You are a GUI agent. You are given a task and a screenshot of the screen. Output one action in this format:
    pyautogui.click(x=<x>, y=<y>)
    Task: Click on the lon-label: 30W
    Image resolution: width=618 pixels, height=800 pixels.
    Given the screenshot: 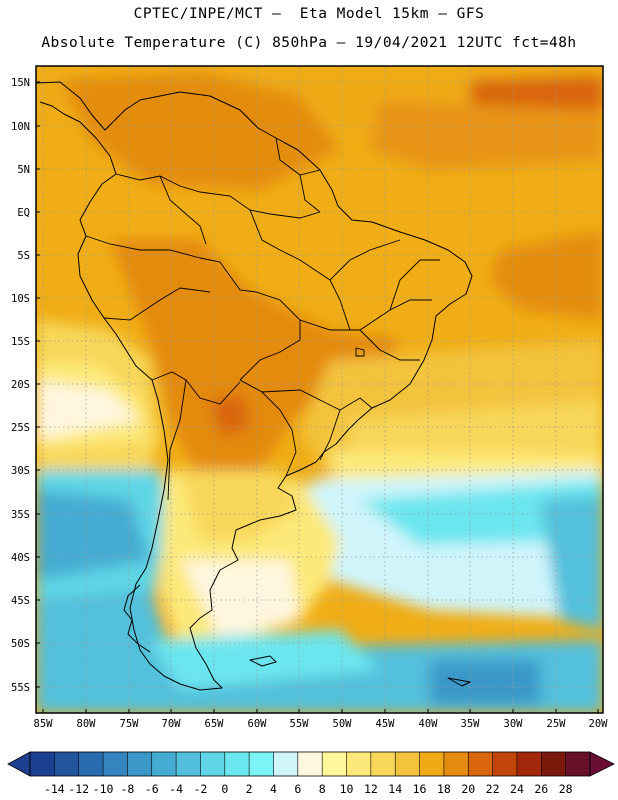 What is the action you would take?
    pyautogui.click(x=514, y=724)
    